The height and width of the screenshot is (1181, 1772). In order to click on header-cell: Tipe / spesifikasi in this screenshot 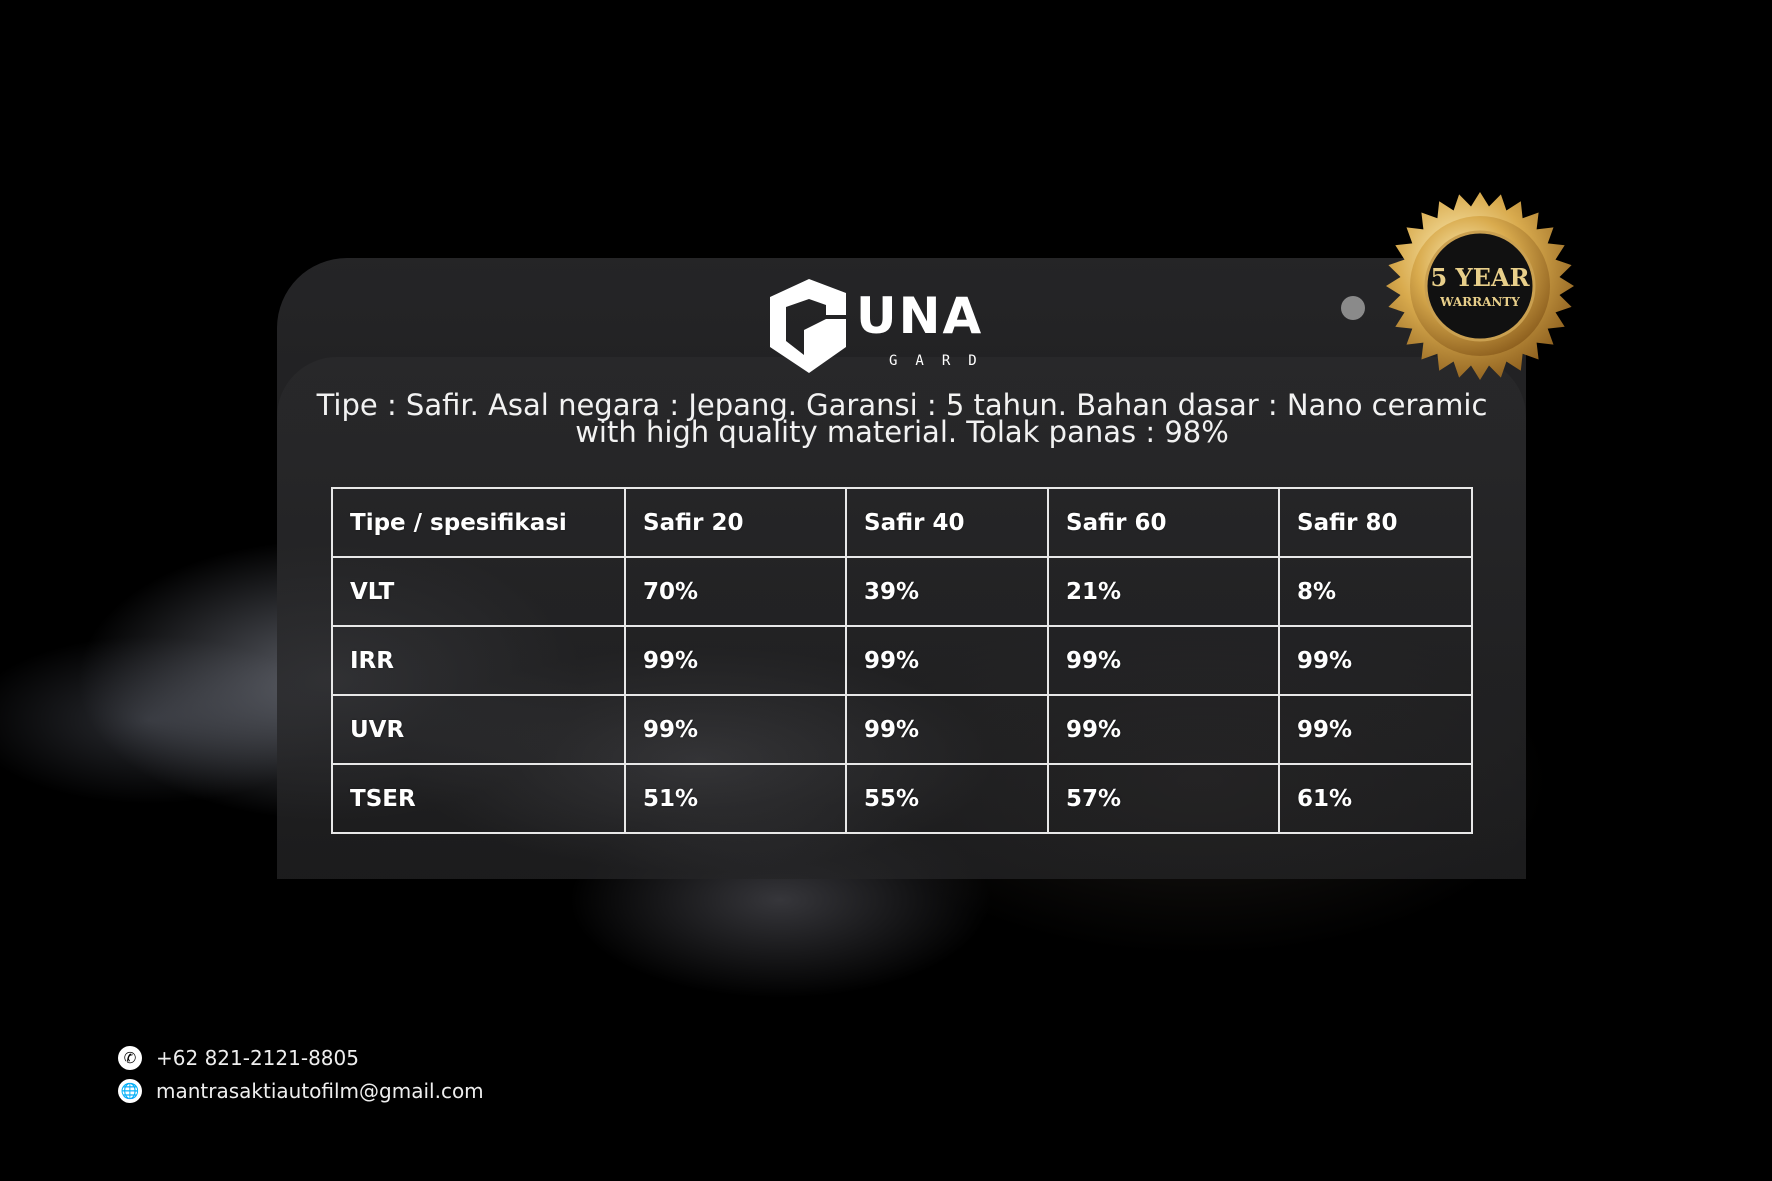, I will do `click(478, 522)`.